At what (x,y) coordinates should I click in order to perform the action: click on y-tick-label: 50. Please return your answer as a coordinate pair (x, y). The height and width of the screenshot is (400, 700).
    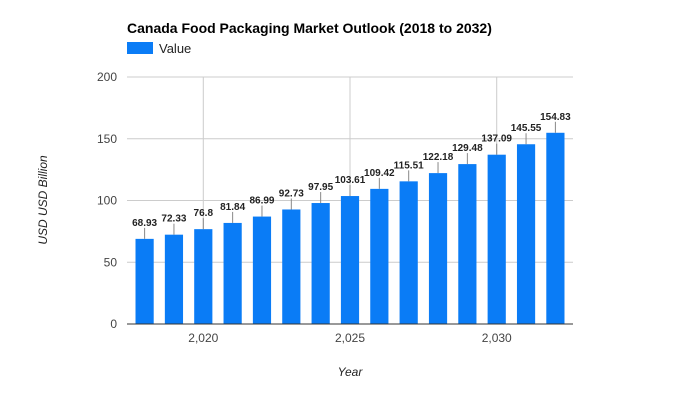
    Looking at the image, I should click on (111, 262).